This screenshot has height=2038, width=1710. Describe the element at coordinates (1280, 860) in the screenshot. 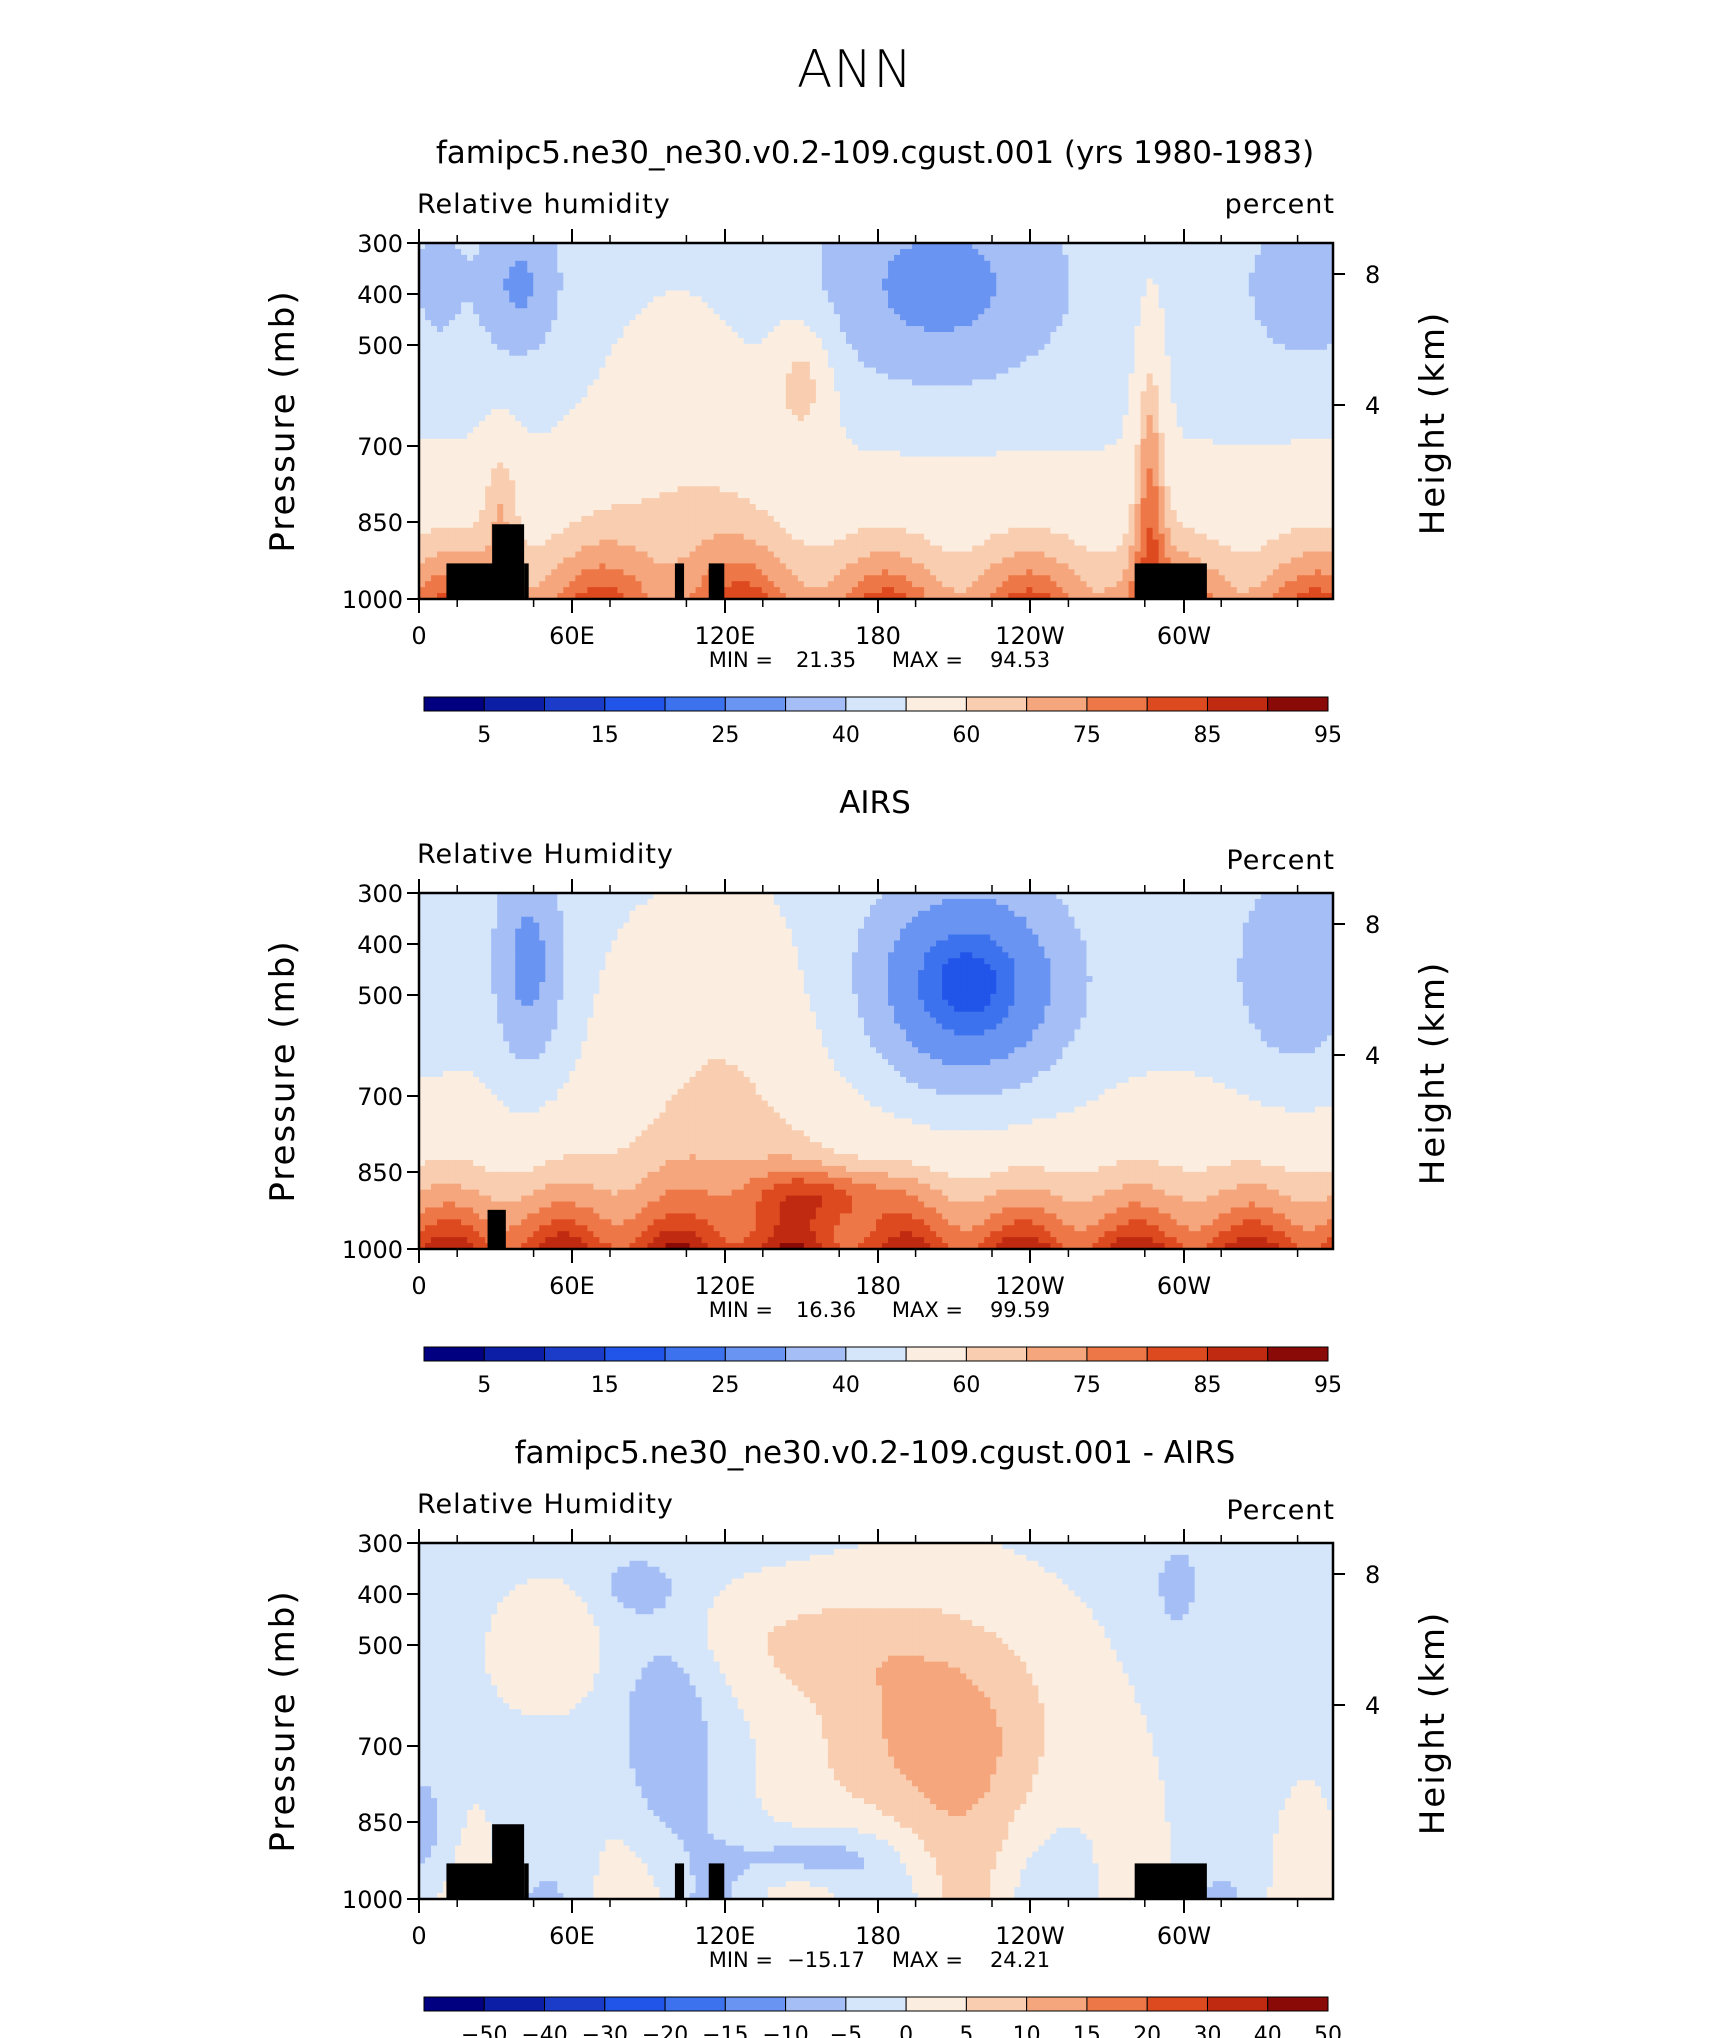

I see `units-label: Percent` at that location.